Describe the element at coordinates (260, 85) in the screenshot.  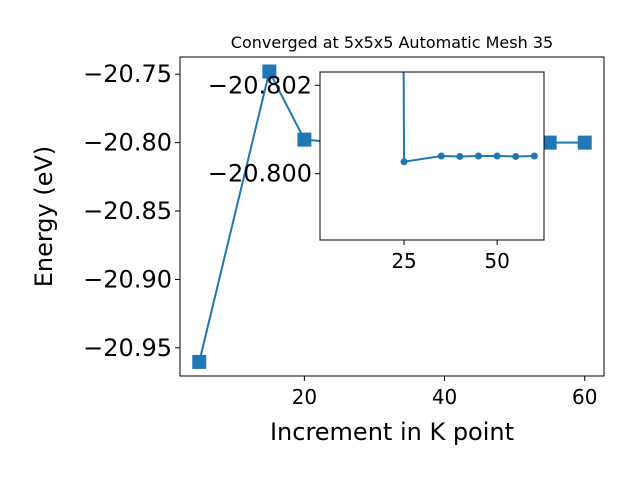
I see `y-tick-label: −20.802` at that location.